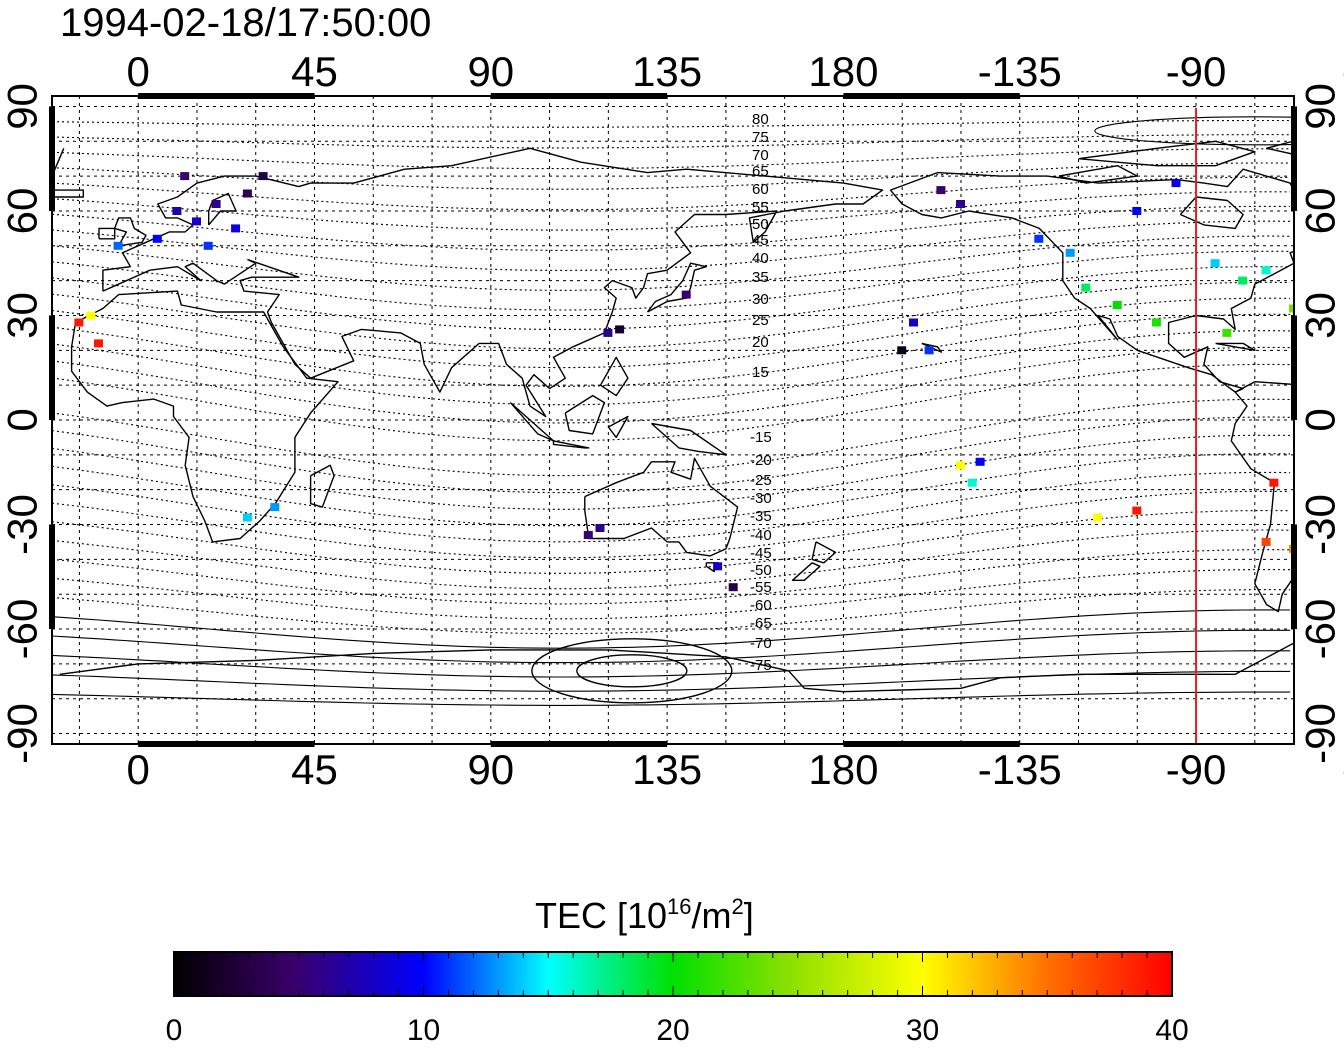 This screenshot has height=1048, width=1344. Describe the element at coordinates (1343, 769) in the screenshot. I see `bottom-lon-tick-label: -45` at that location.